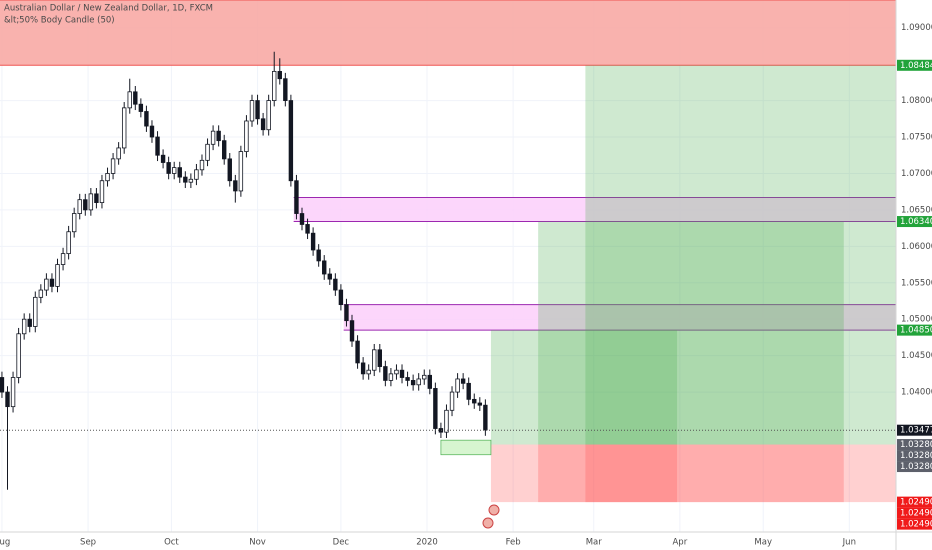  Describe the element at coordinates (488, 523) in the screenshot. I see `event-icon` at that location.